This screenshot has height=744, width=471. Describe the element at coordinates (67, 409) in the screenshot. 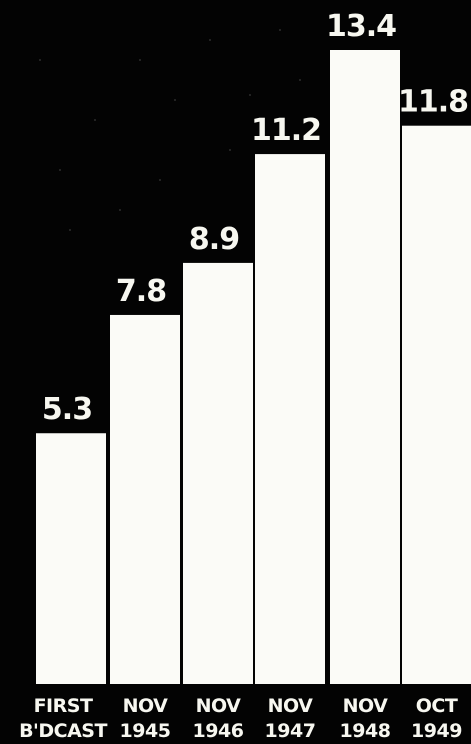

I see `data-label-0: 5.3` at that location.